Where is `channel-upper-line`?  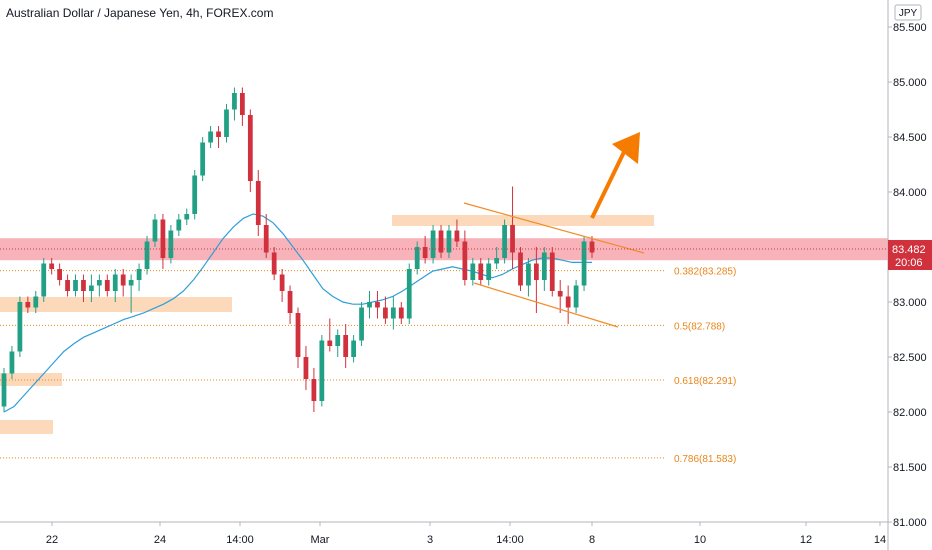 channel-upper-line is located at coordinates (554, 228).